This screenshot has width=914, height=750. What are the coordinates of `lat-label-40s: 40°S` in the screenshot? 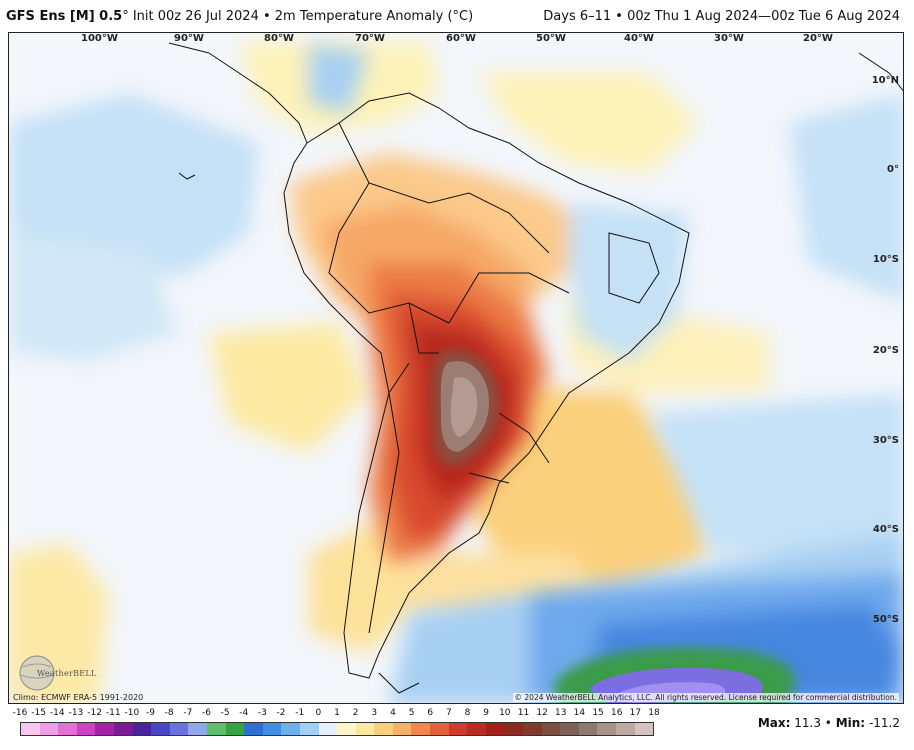 It's located at (885, 529).